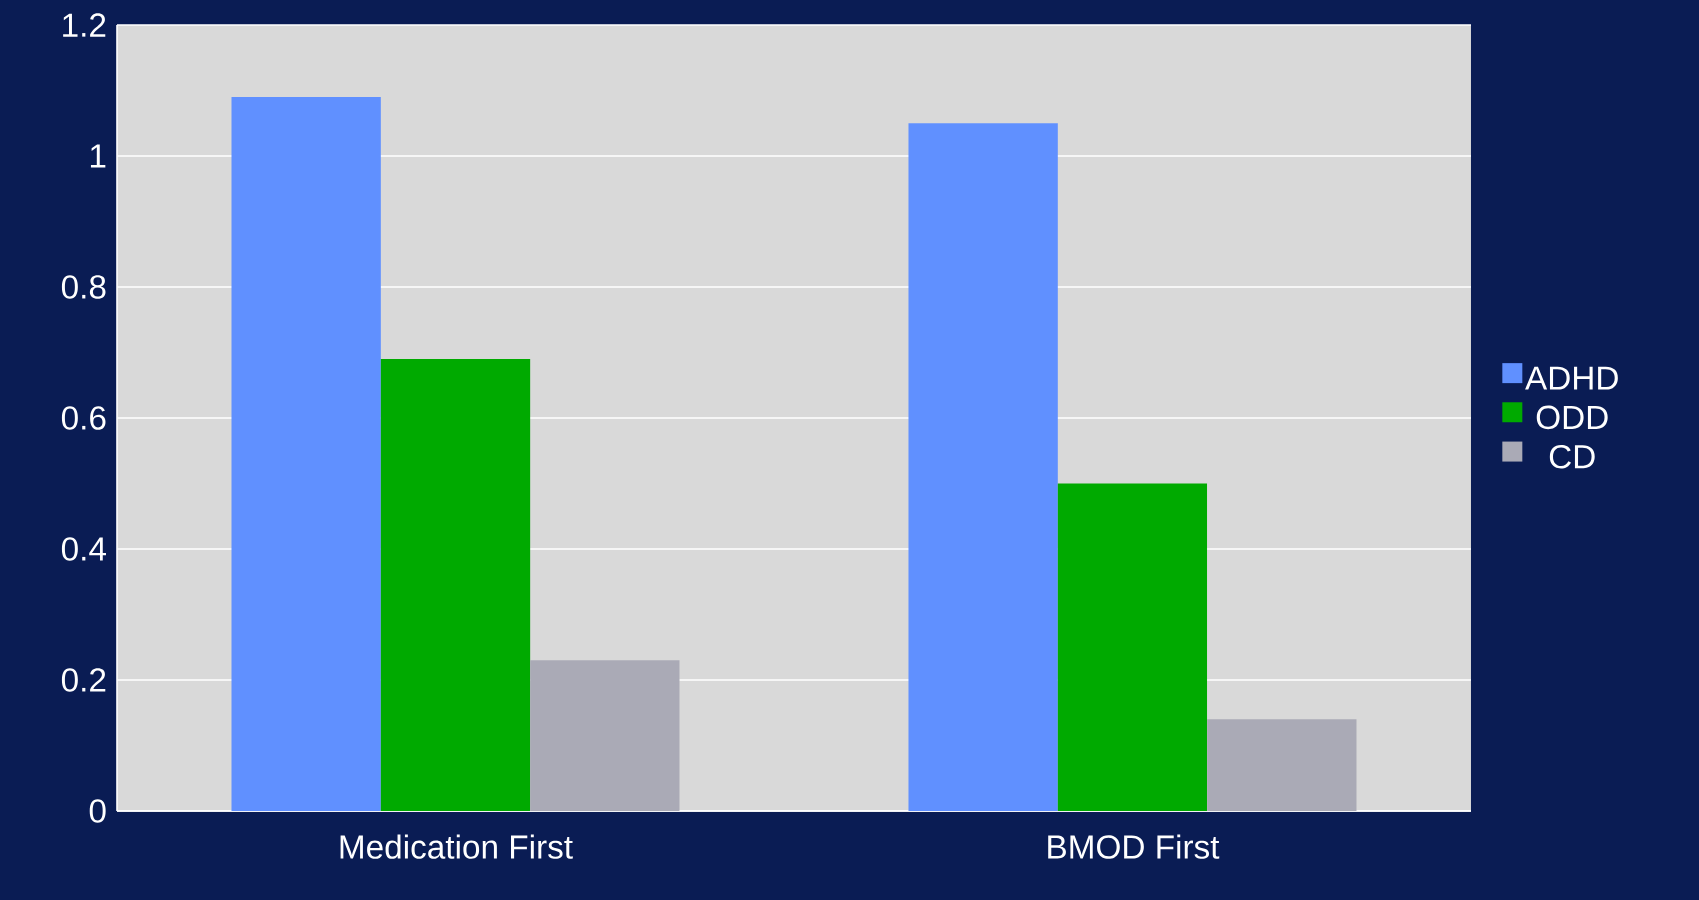 This screenshot has width=1699, height=900. I want to click on y-tick-label: 0.8, so click(83, 287).